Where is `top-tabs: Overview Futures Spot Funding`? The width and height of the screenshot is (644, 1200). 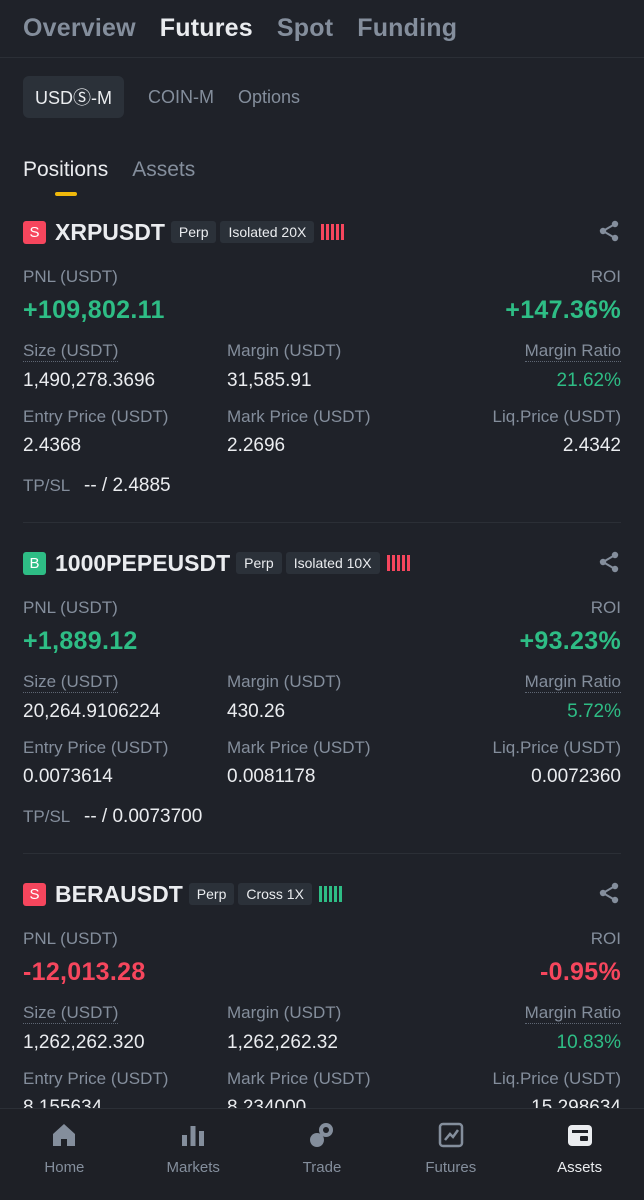
top-tabs: Overview Futures Spot Funding is located at coordinates (322, 29).